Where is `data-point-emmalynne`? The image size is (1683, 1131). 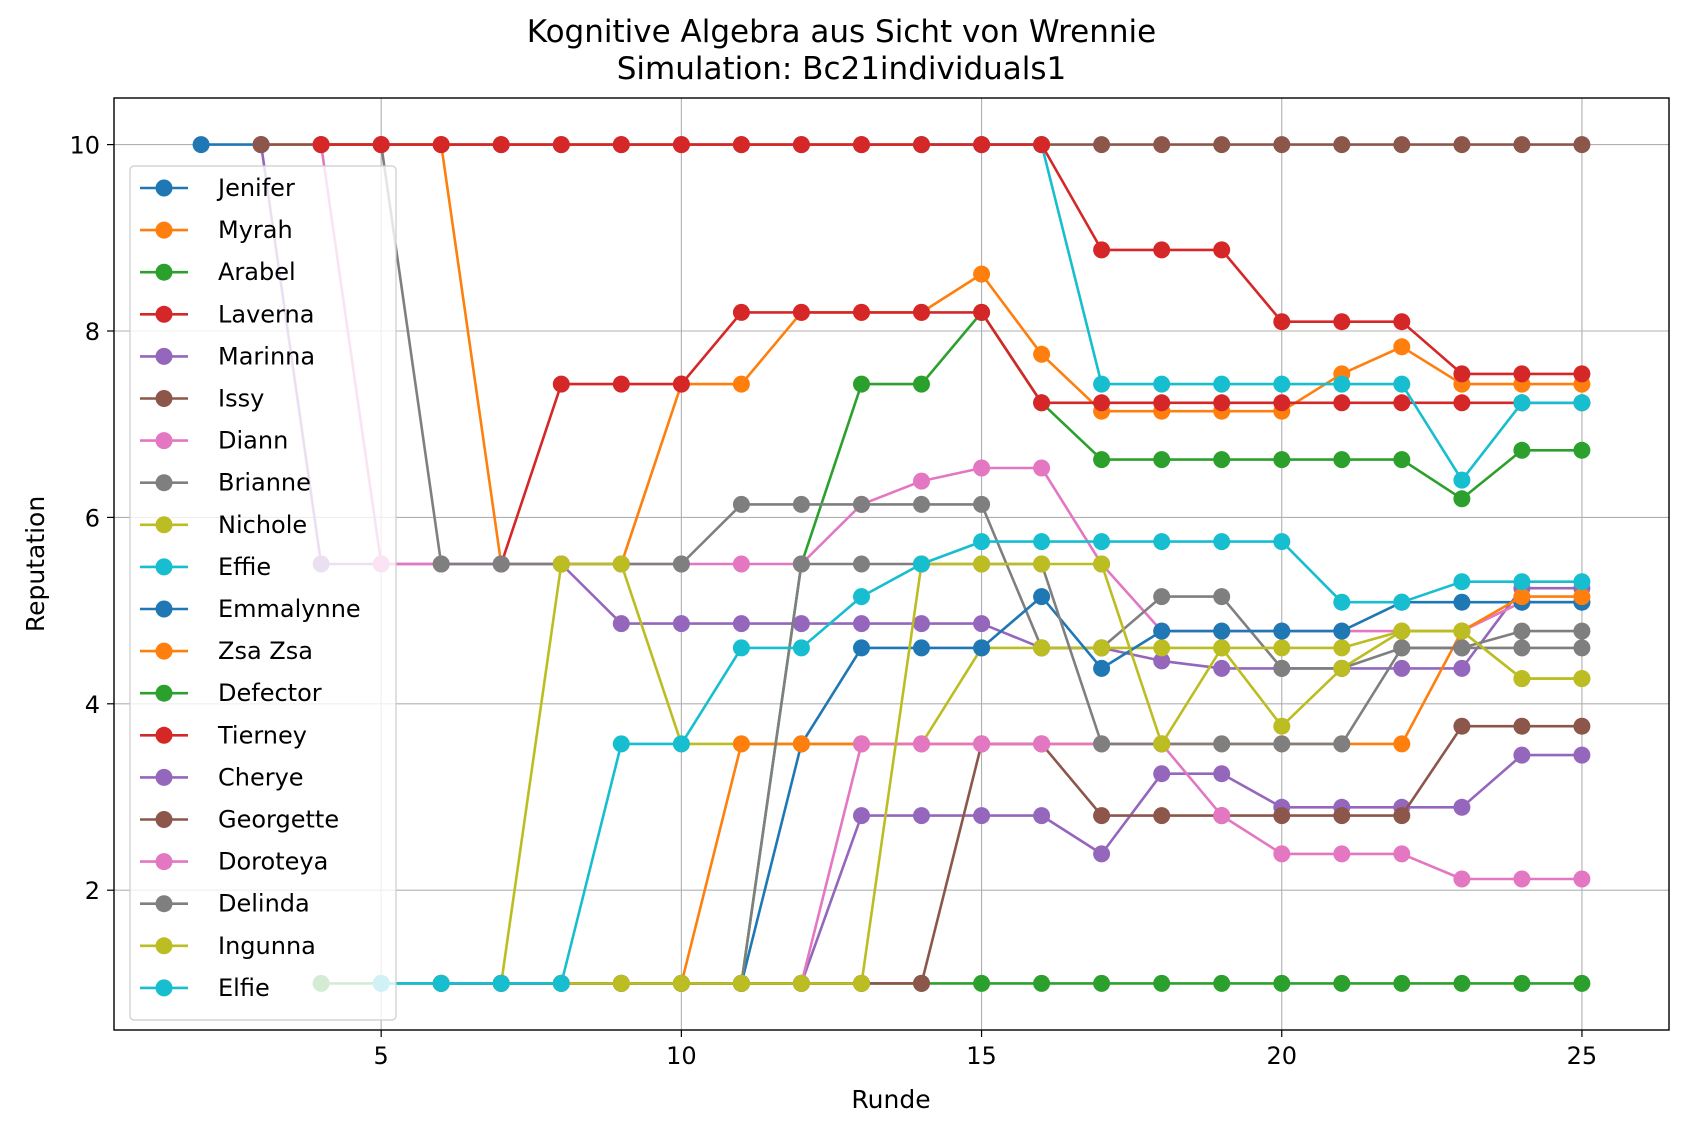 data-point-emmalynne is located at coordinates (982, 648).